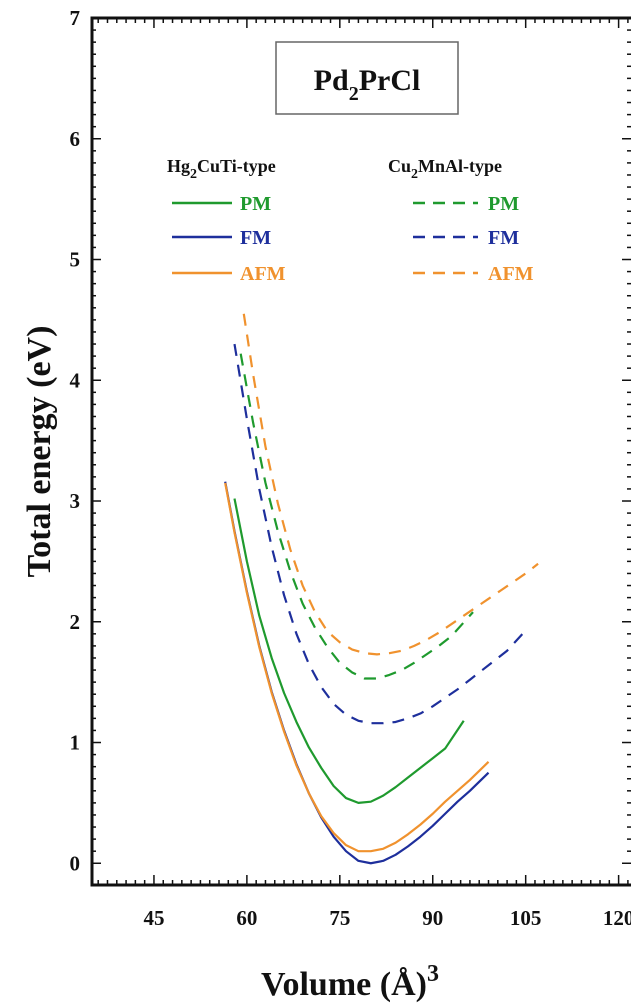  What do you see at coordinates (349, 651) in the screenshot?
I see `series-line-pm-hg2cuti` at bounding box center [349, 651].